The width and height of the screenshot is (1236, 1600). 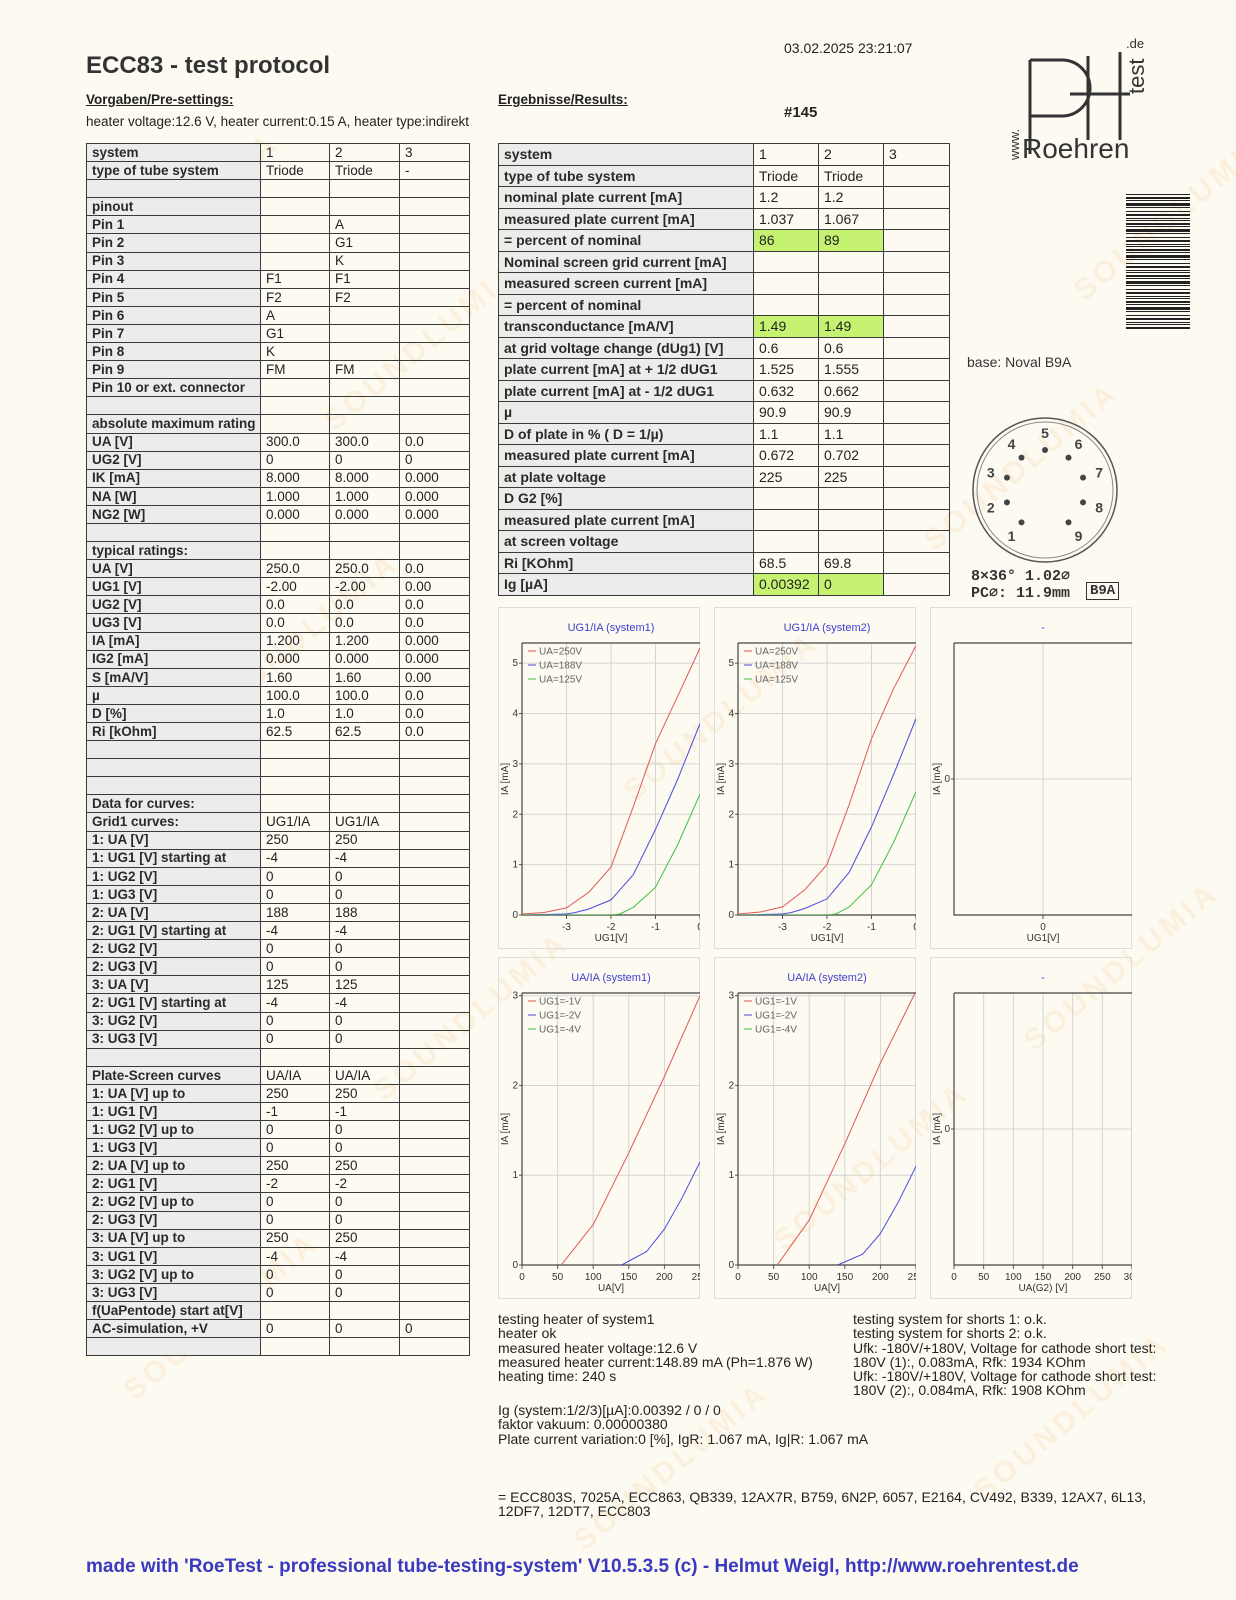 I want to click on text-line: faktor vakuum: 0.00000380, so click(x=583, y=1424).